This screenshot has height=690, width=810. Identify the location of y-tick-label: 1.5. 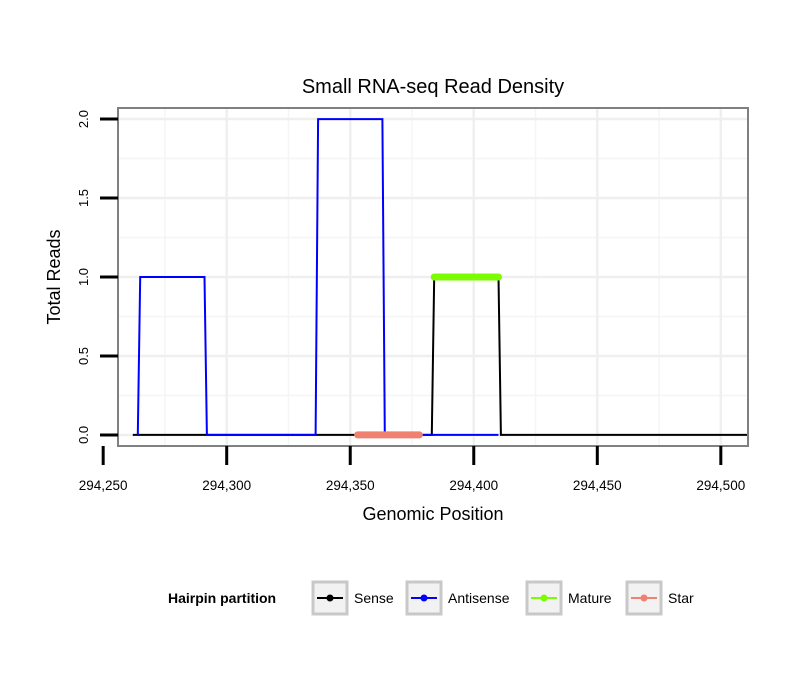
(83, 198).